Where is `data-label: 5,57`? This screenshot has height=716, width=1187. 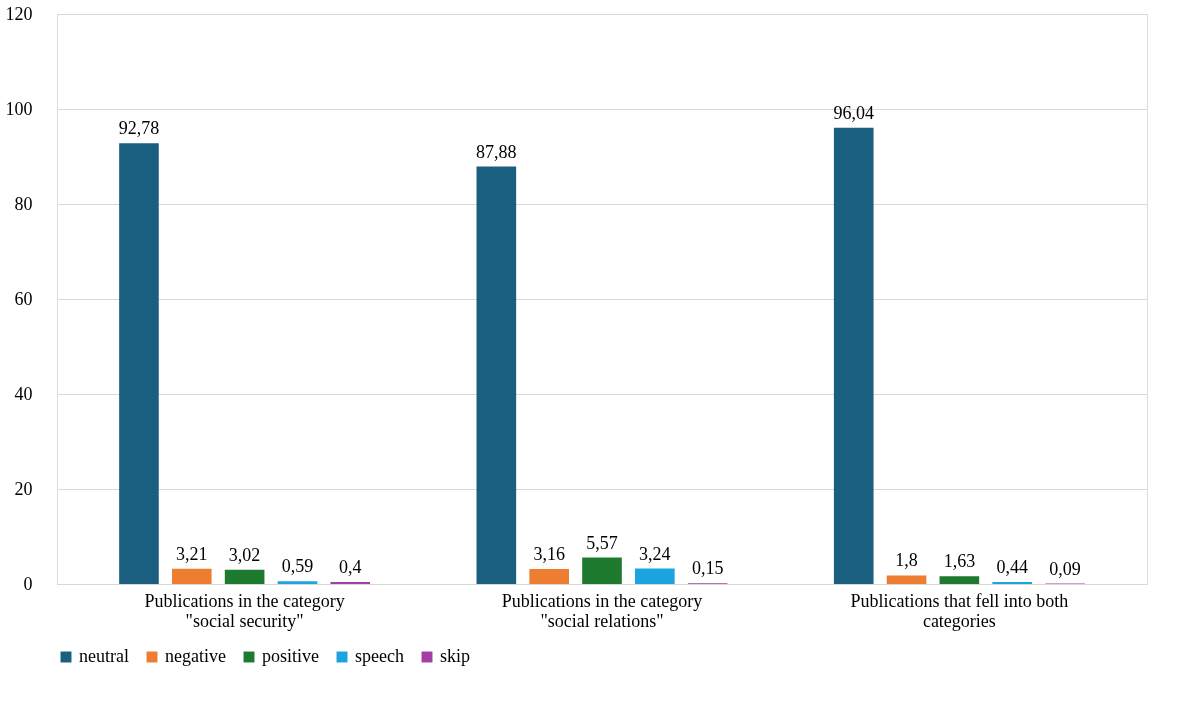 data-label: 5,57 is located at coordinates (602, 542).